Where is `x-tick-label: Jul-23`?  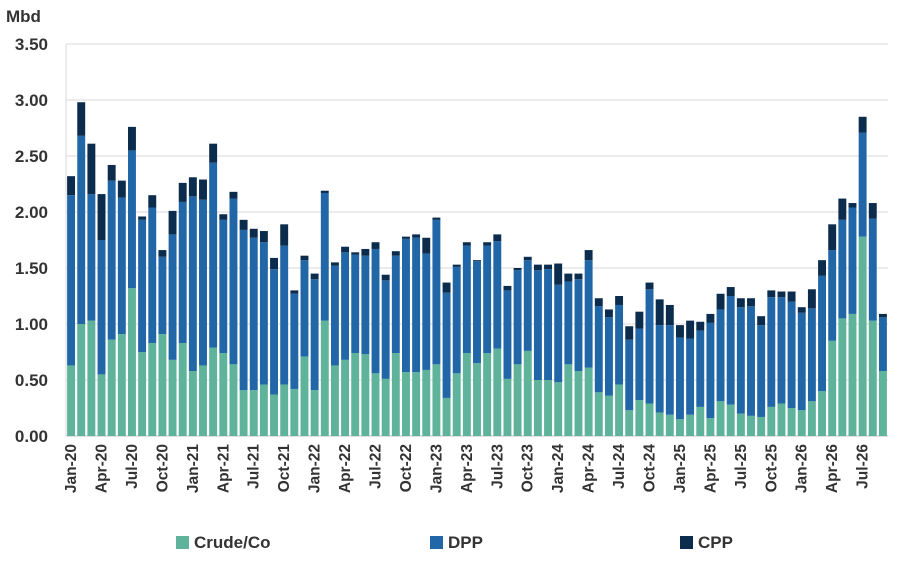 x-tick-label: Jul-23 is located at coordinates (497, 466).